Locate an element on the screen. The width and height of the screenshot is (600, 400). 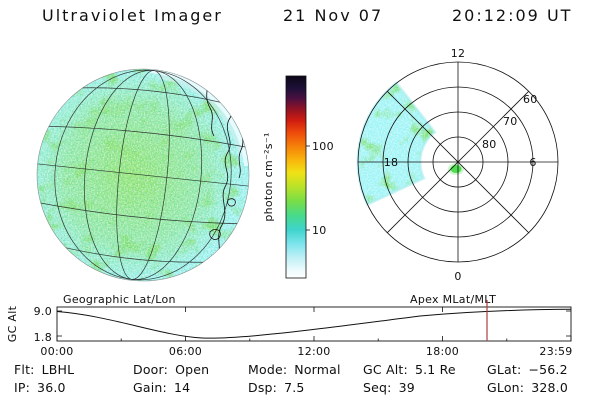
alt-ytick-1-8: 1.8 is located at coordinates (43, 337).